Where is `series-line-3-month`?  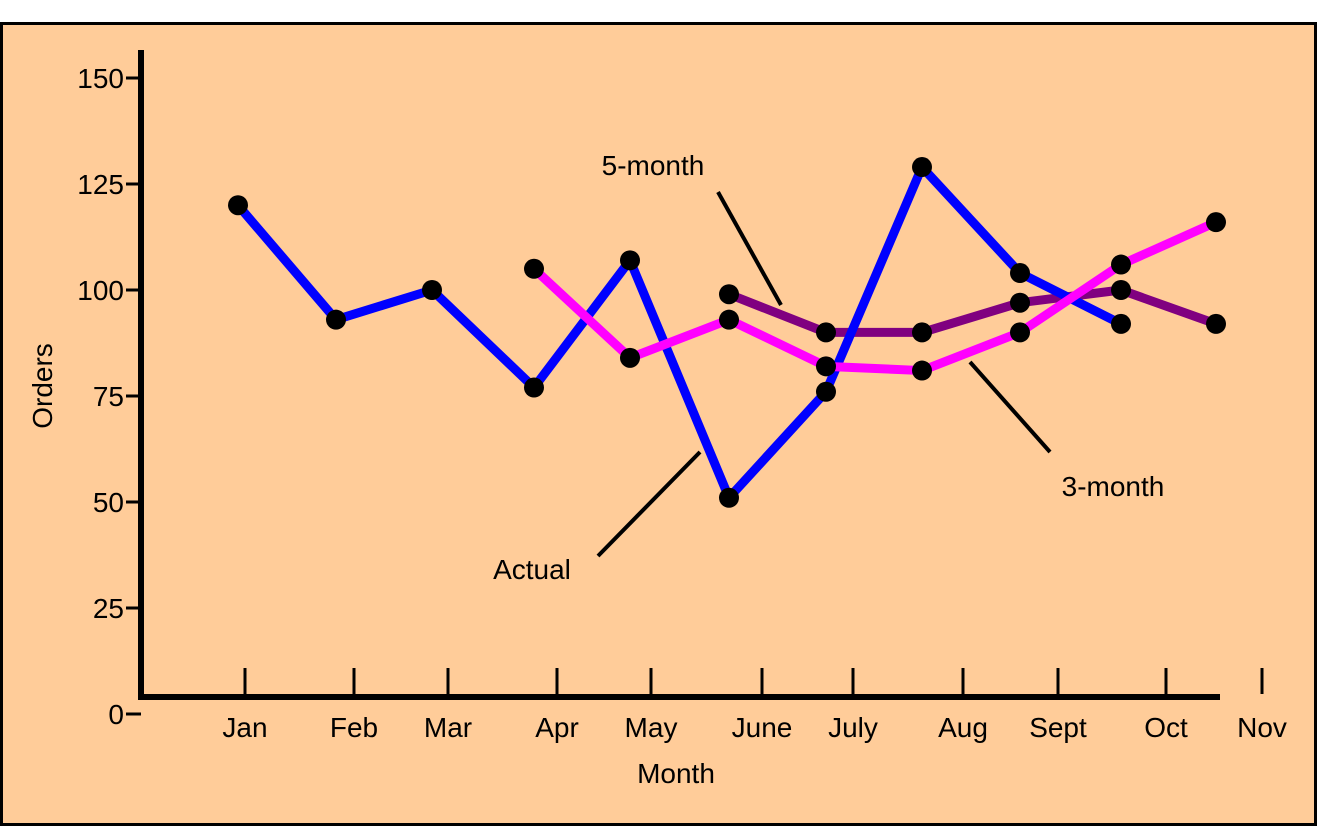 series-line-3-month is located at coordinates (874, 297).